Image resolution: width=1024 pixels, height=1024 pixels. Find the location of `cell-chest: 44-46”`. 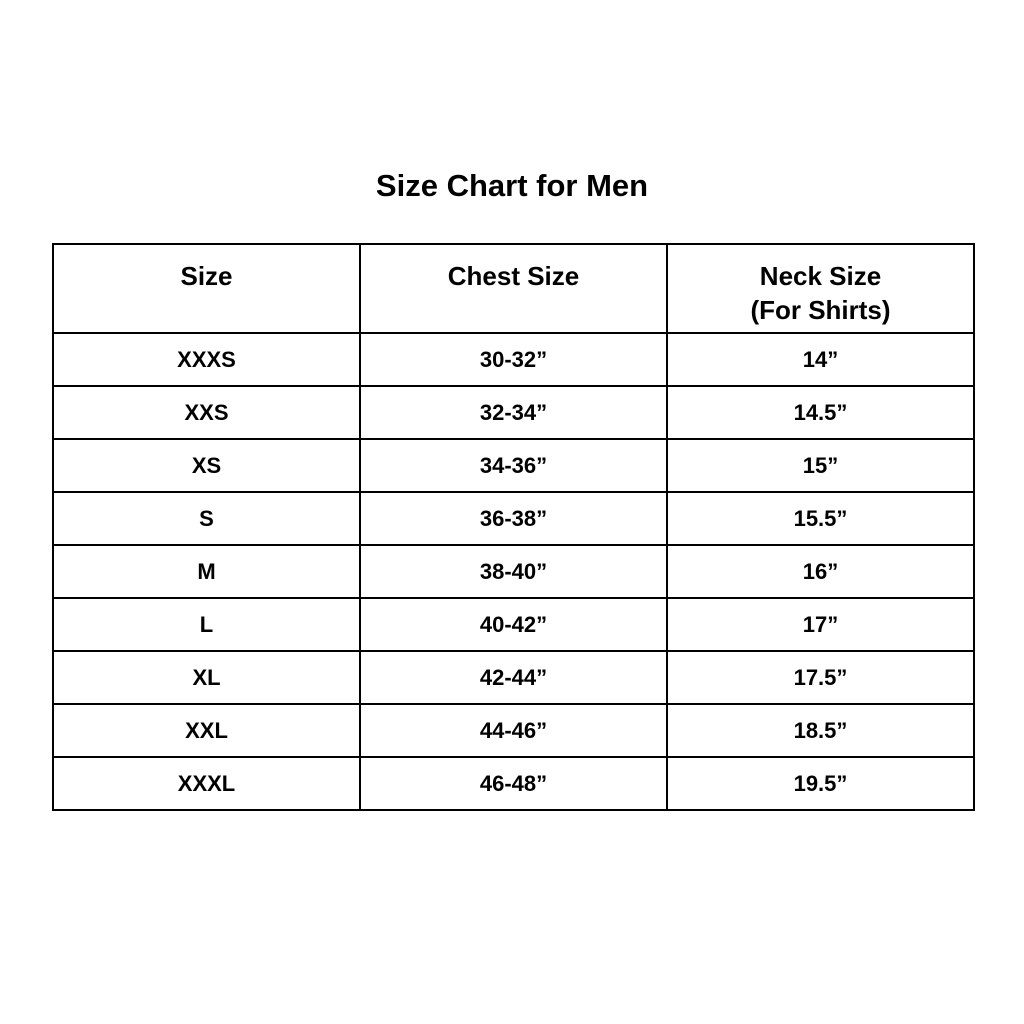

cell-chest: 44-46” is located at coordinates (513, 730).